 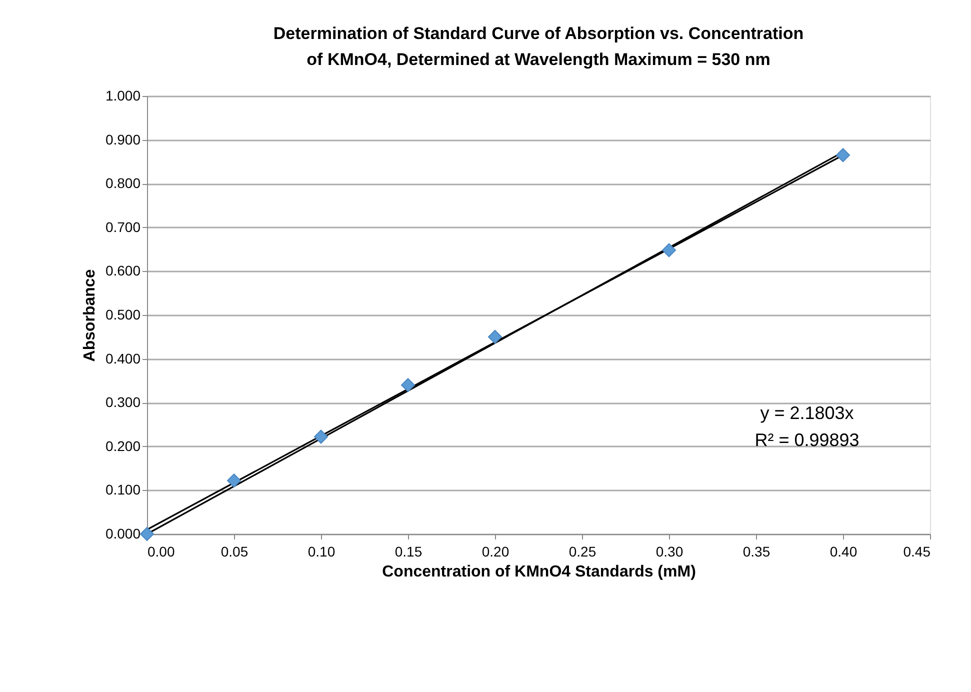 What do you see at coordinates (582, 552) in the screenshot?
I see `x-tick-label: 0.25` at bounding box center [582, 552].